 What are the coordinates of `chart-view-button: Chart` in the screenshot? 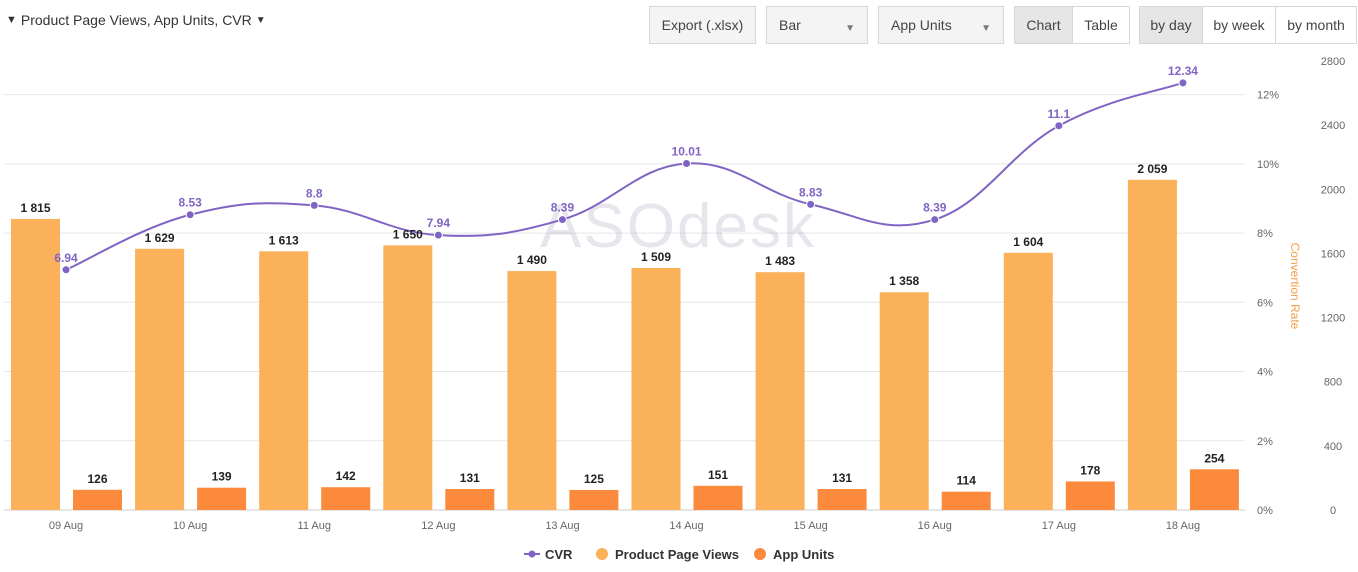 It's located at (1043, 25).